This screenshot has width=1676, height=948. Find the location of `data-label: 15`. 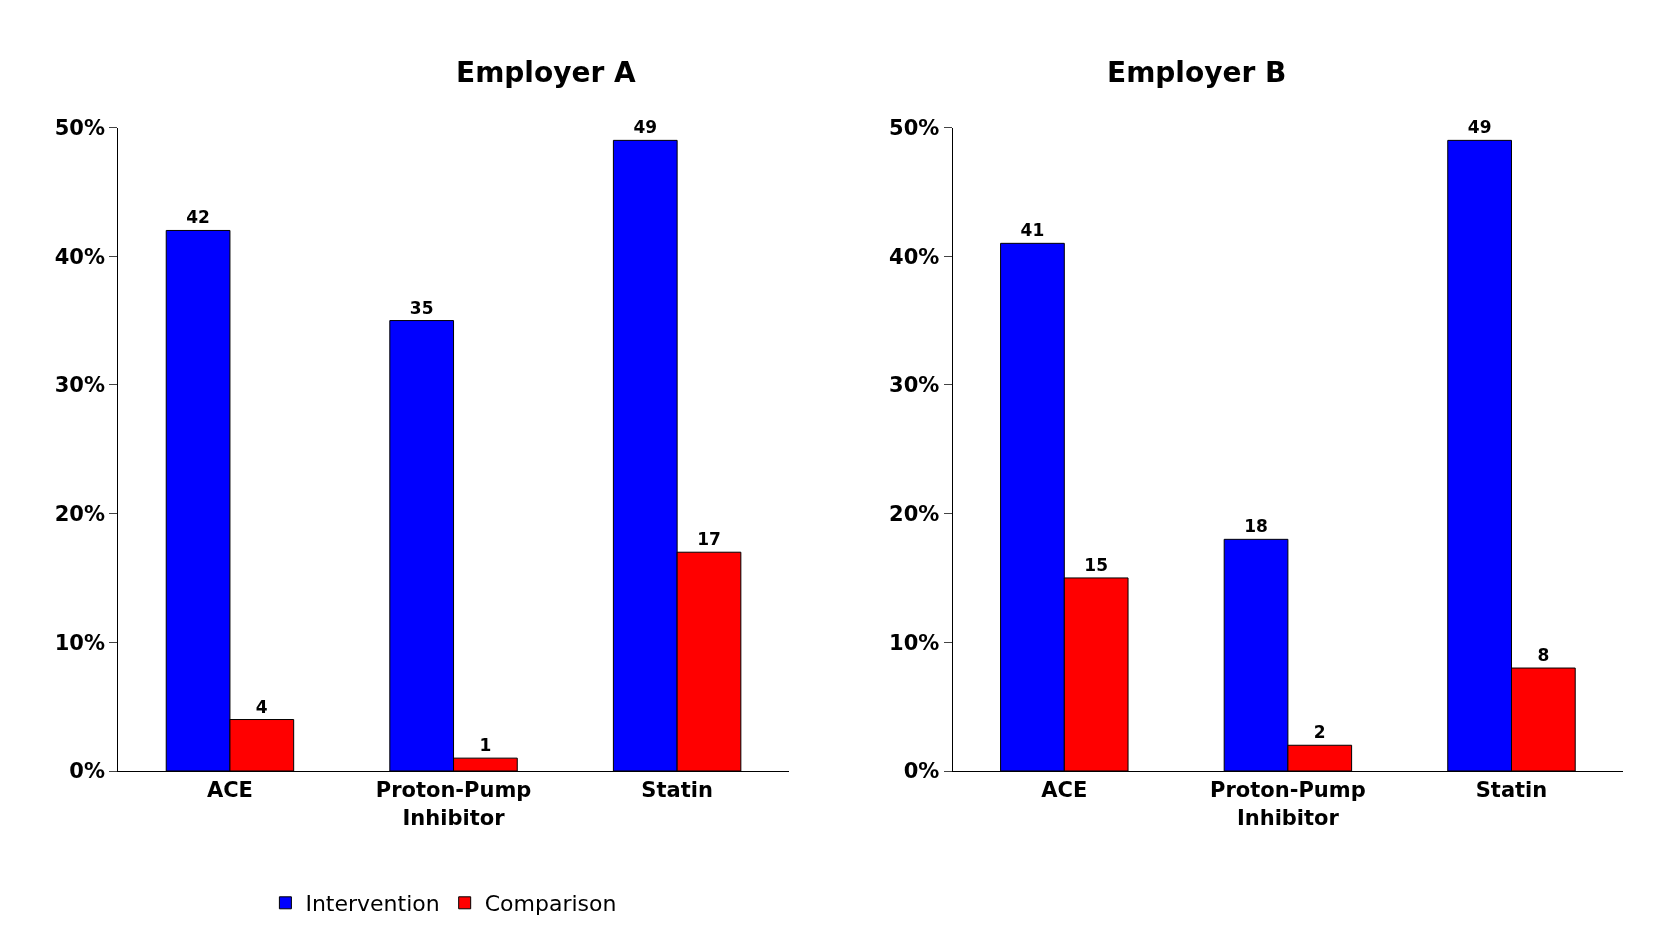

data-label: 15 is located at coordinates (1096, 564).